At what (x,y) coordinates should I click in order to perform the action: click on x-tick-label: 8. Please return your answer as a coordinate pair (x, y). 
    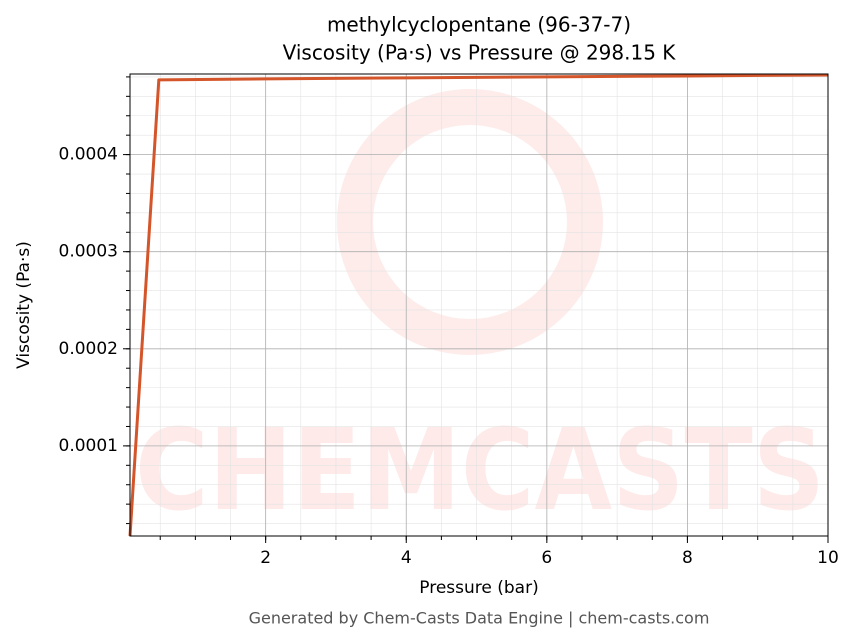
    Looking at the image, I should click on (687, 558).